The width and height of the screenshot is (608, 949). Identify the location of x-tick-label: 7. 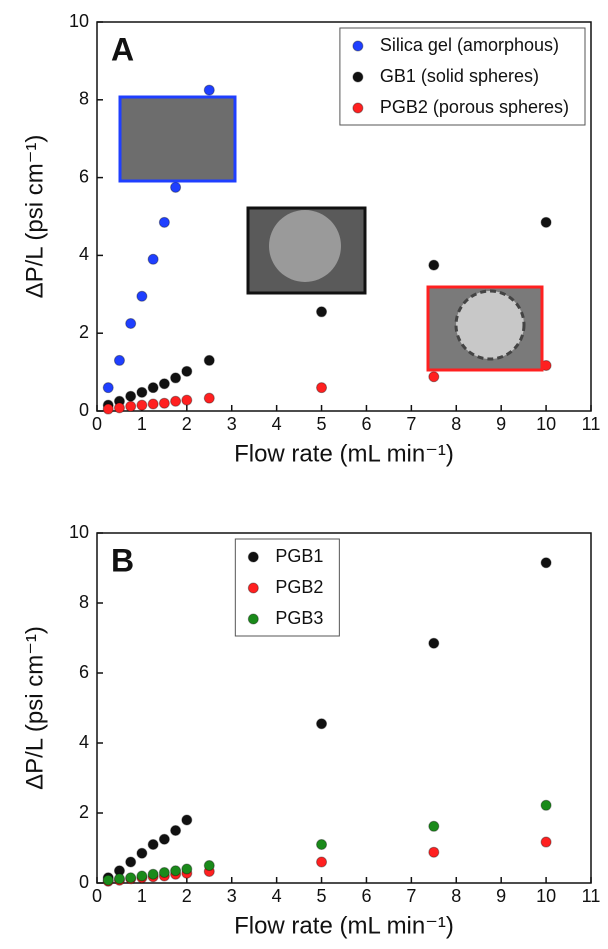
(411, 896).